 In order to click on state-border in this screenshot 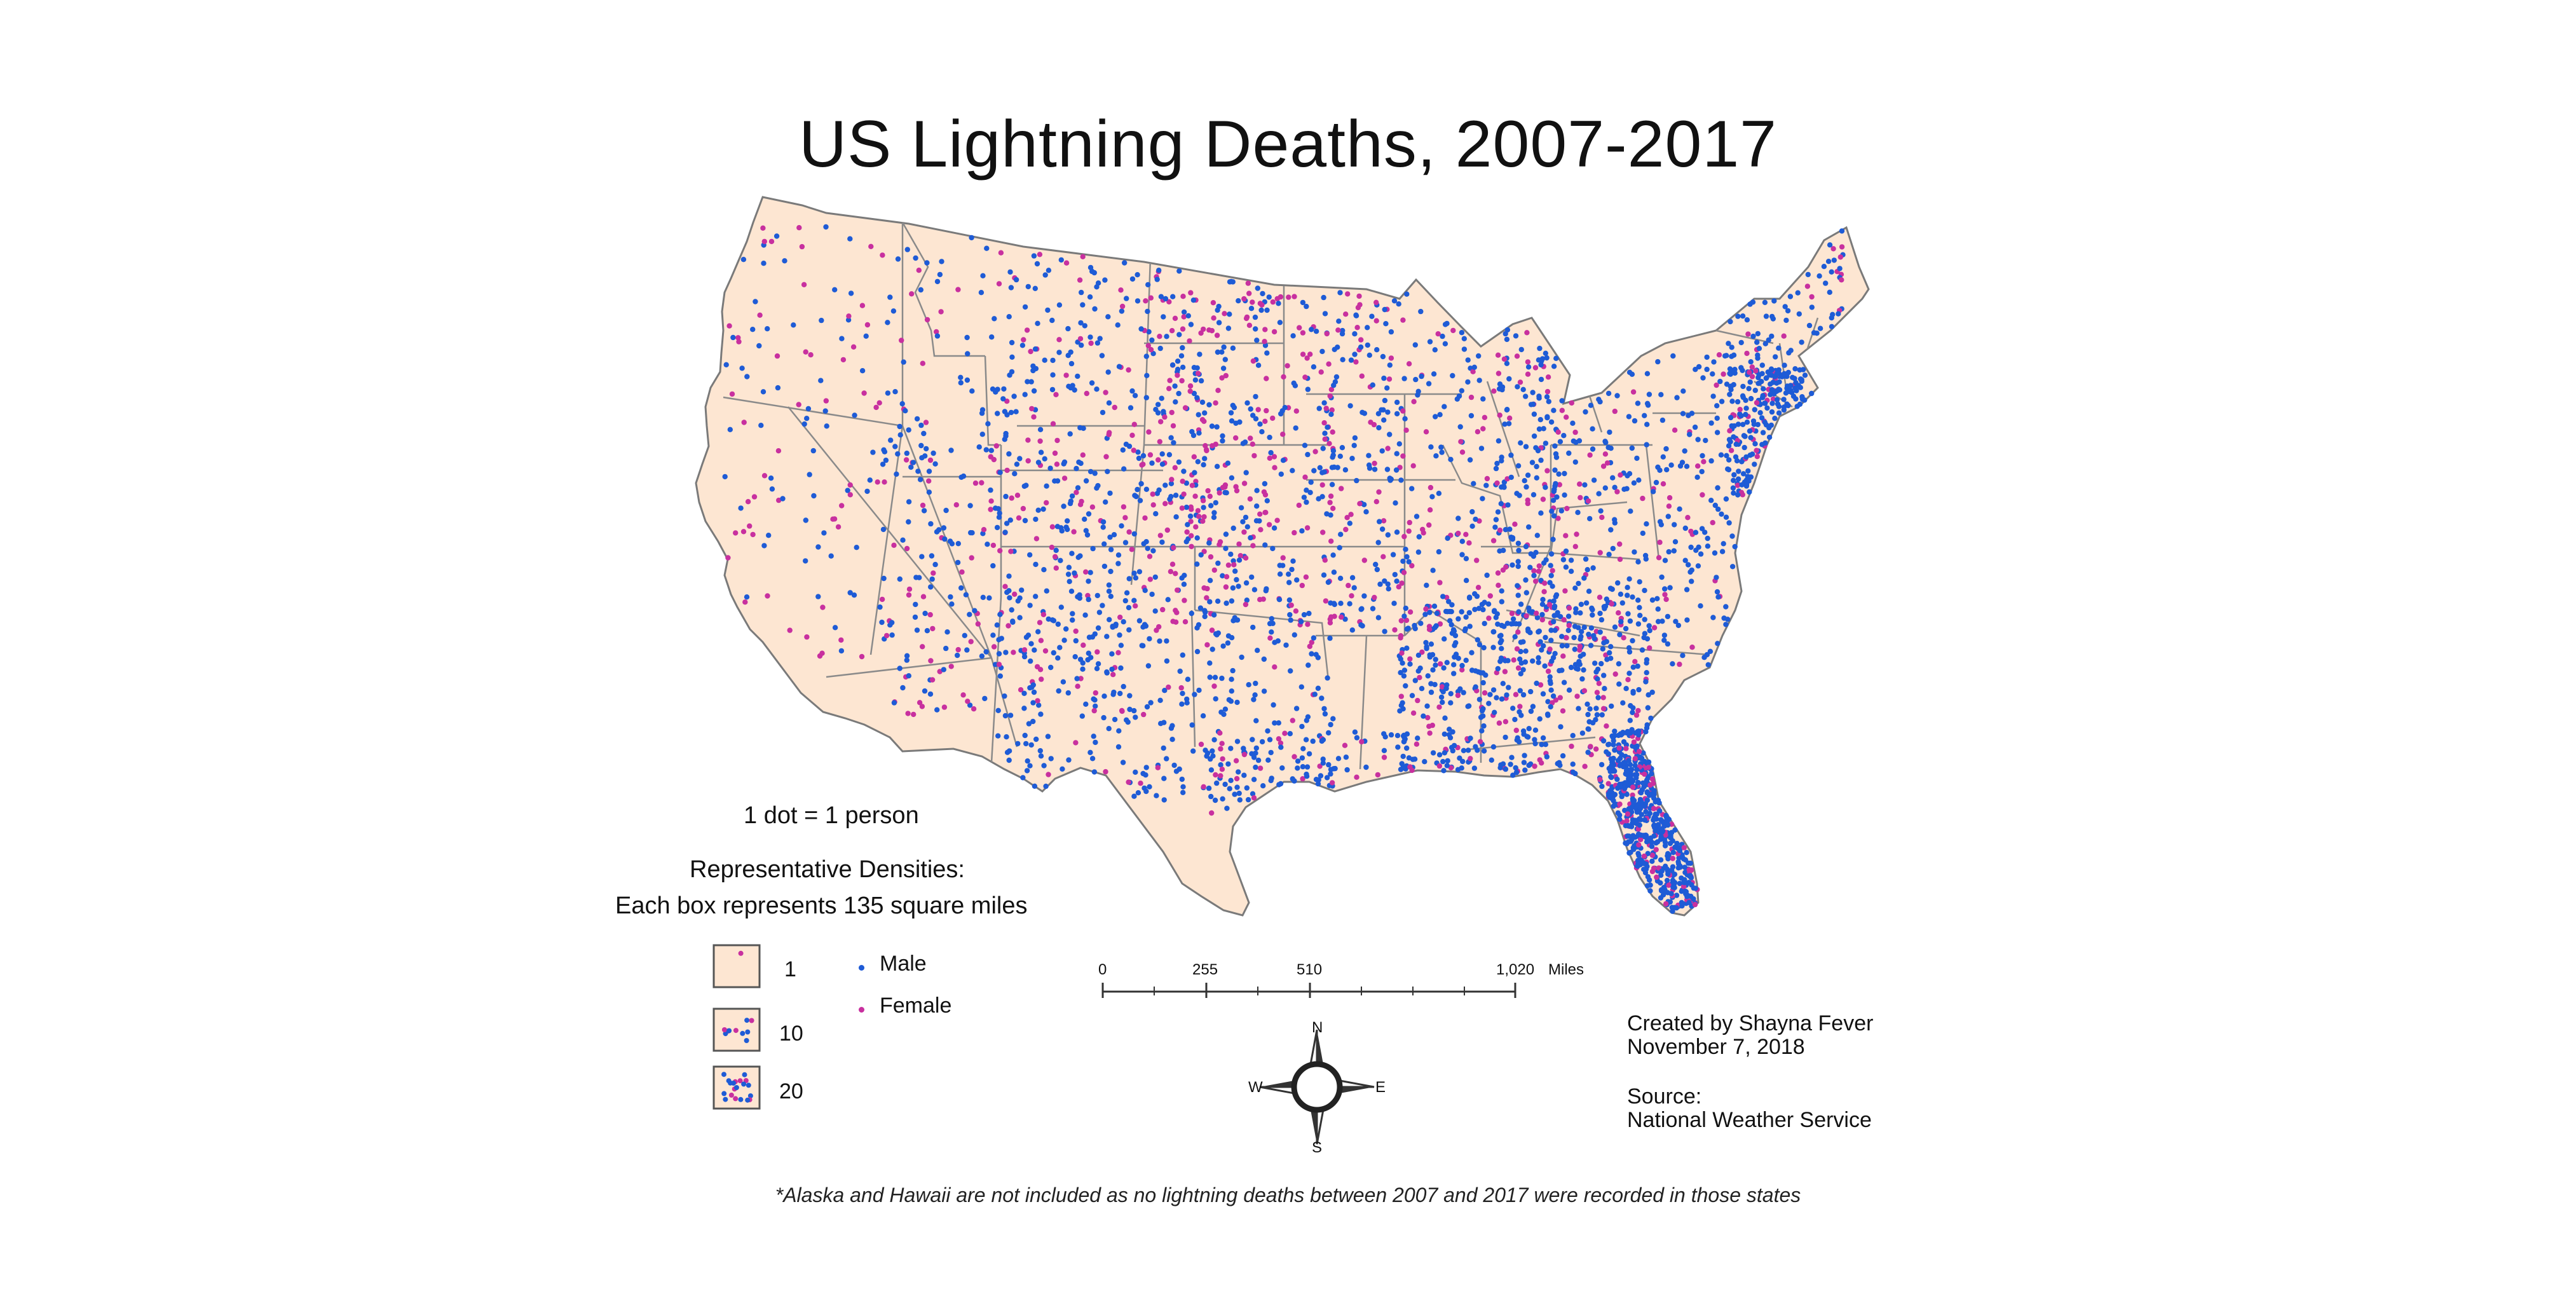, I will do `click(1595, 531)`.